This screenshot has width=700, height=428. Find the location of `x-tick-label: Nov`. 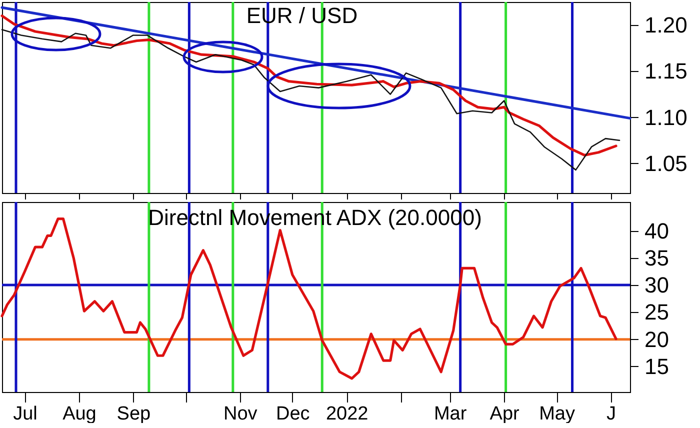

x-tick-label: Nov is located at coordinates (241, 414).